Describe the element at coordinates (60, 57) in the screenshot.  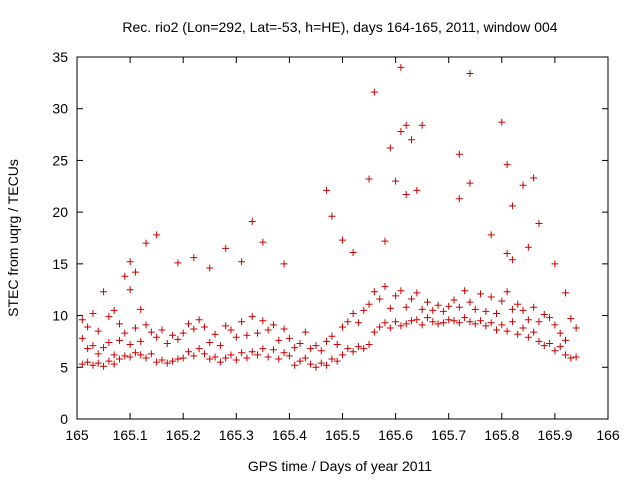
I see `y-tick-label: 35` at that location.